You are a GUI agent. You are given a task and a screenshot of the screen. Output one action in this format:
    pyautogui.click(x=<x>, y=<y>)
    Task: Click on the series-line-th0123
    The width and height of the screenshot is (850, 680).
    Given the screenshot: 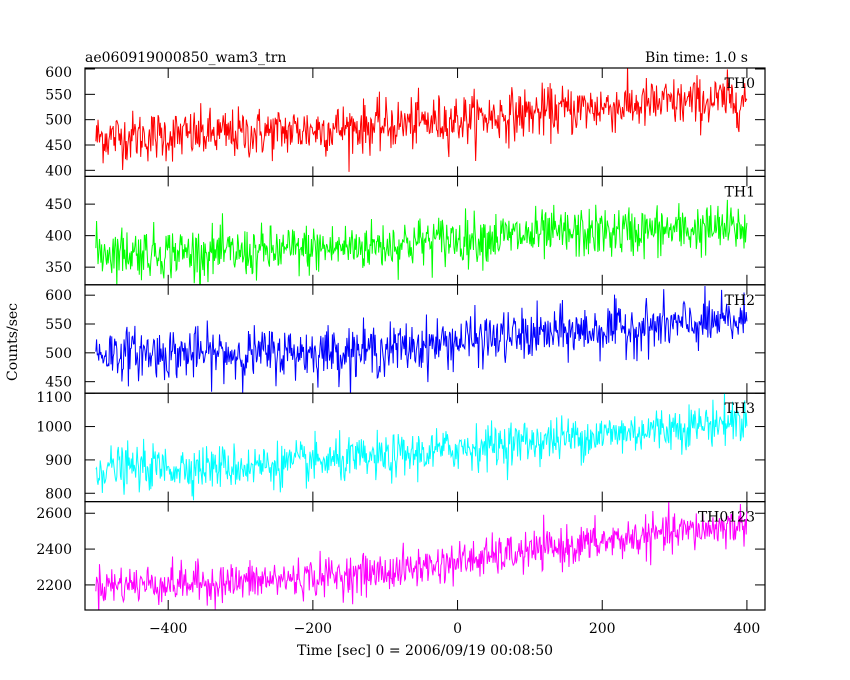 What is the action you would take?
    pyautogui.click(x=421, y=556)
    